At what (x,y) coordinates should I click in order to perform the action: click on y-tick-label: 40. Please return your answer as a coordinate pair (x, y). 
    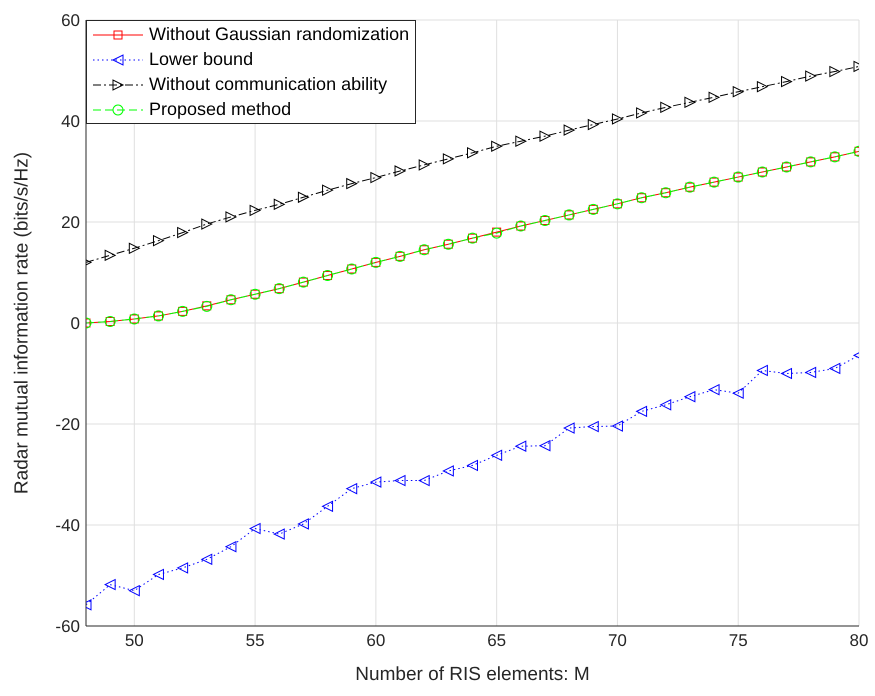
    Looking at the image, I should click on (70, 122).